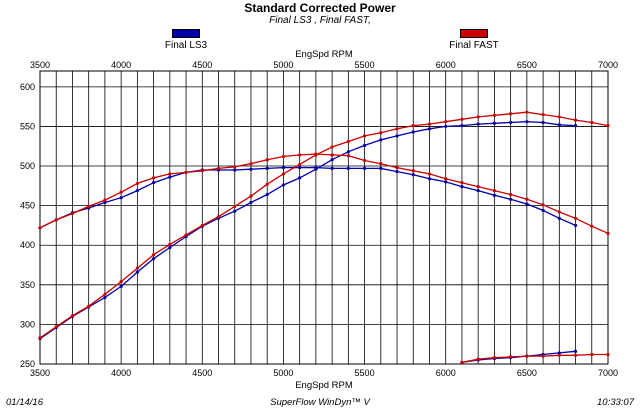  Describe the element at coordinates (186, 45) in the screenshot. I see `legend-label-final-ls3: Final LS3` at that location.